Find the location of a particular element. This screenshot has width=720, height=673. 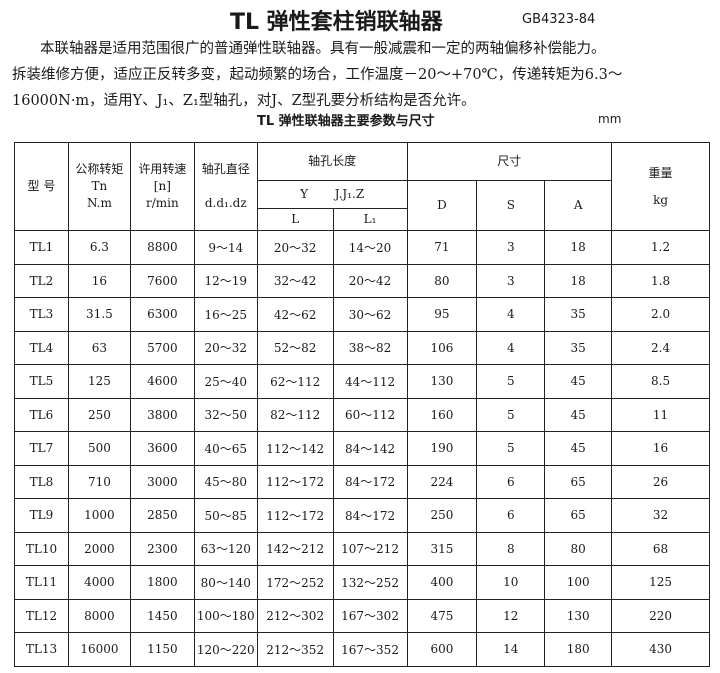

table-row: TL9 1000 2850 50～85 112～172 84～172 250 6 65 32 is located at coordinates (362, 515).